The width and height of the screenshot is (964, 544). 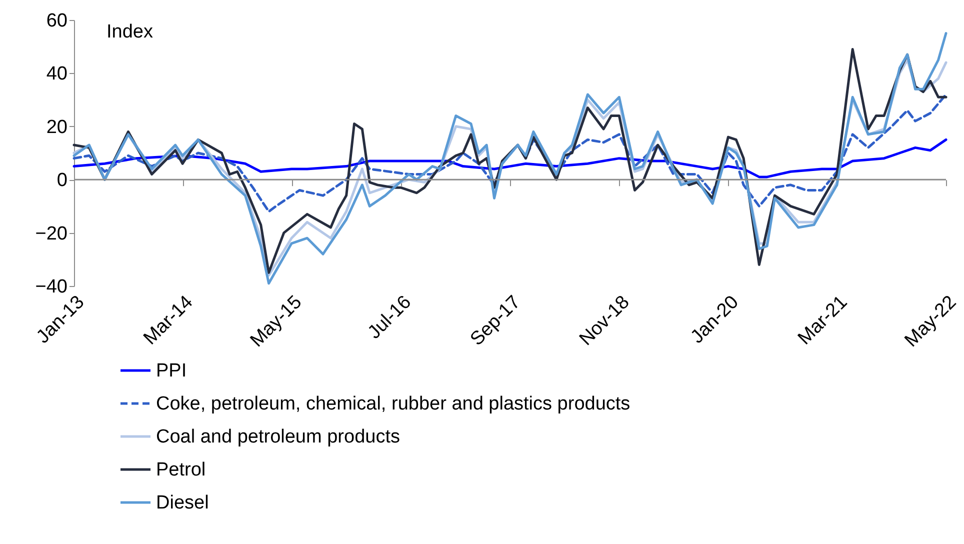 I want to click on y-tick-label: −40, so click(x=51, y=287).